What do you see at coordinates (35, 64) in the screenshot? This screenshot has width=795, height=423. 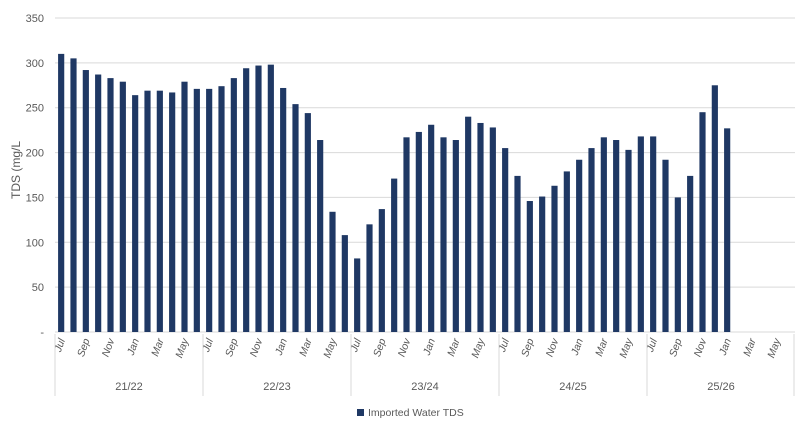 I see `y-tick-label: 300` at bounding box center [35, 64].